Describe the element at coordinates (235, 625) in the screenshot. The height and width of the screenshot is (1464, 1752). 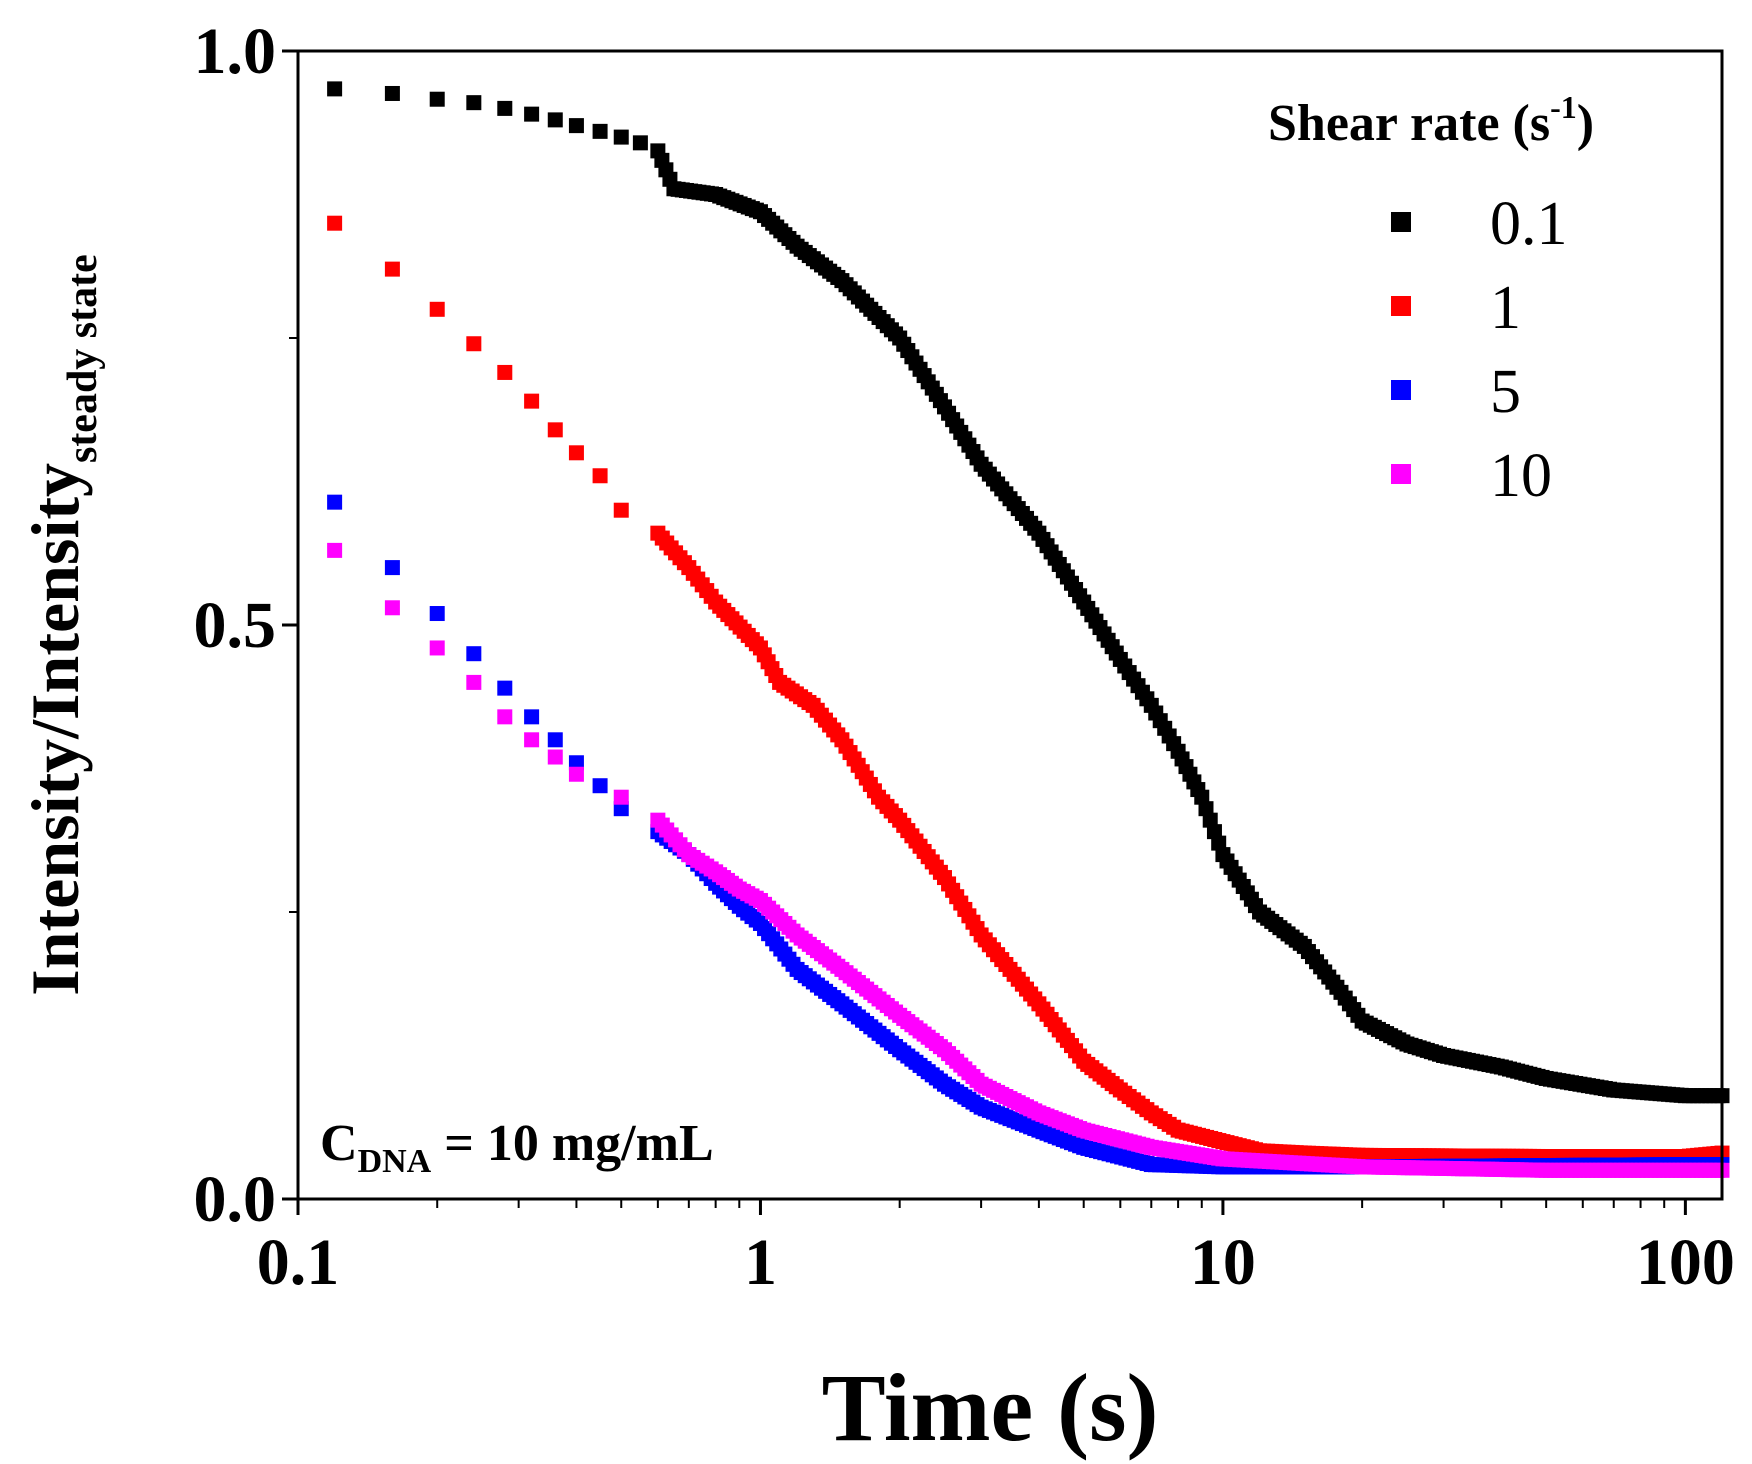
I see `y-tick-label: 0.5` at that location.